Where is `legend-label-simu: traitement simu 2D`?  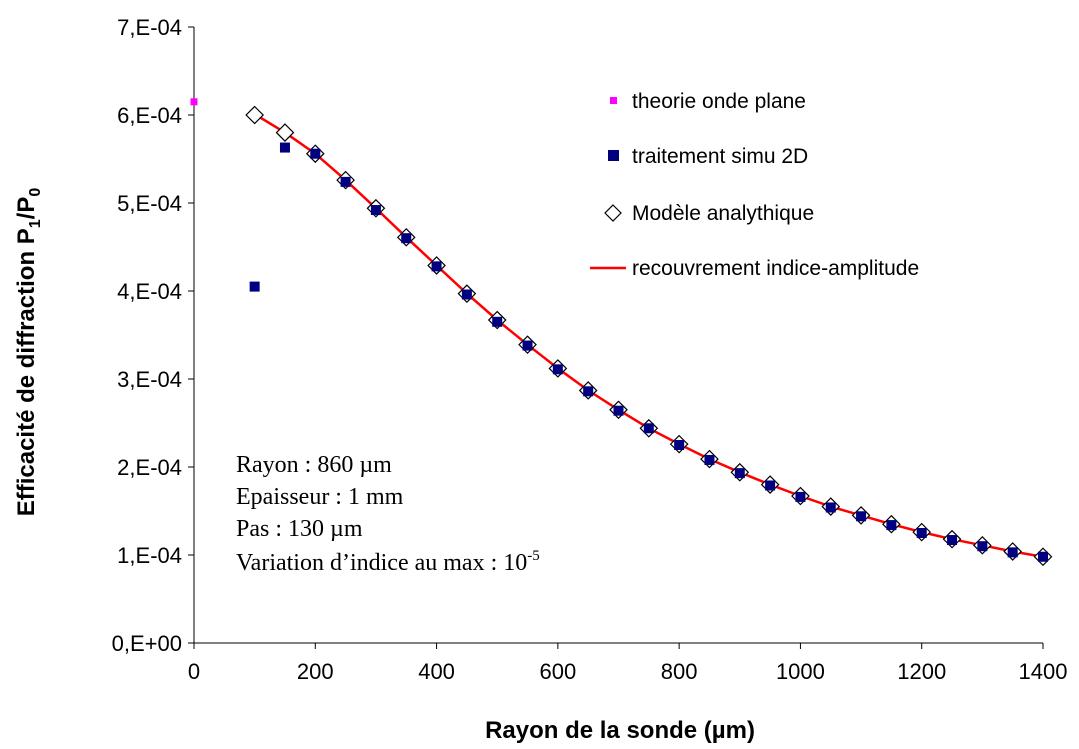
legend-label-simu: traitement simu 2D is located at coordinates (720, 156).